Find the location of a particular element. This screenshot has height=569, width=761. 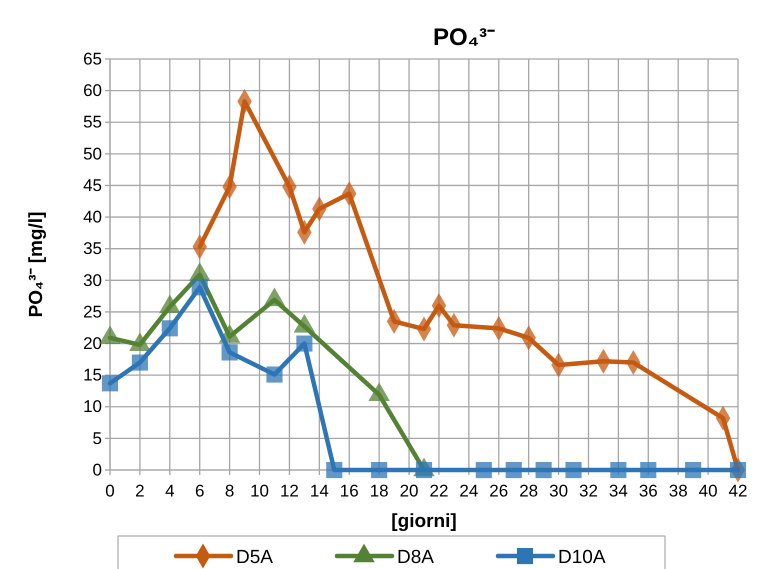

y-tick-label: 60 is located at coordinates (92, 90).